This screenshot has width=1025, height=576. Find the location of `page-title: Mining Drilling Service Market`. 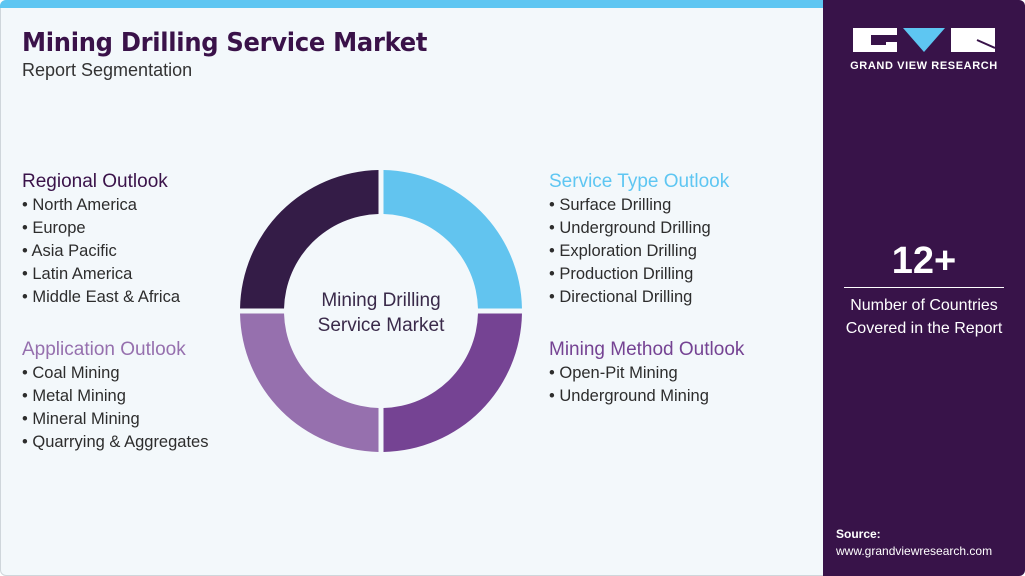

page-title: Mining Drilling Service Market is located at coordinates (225, 43).